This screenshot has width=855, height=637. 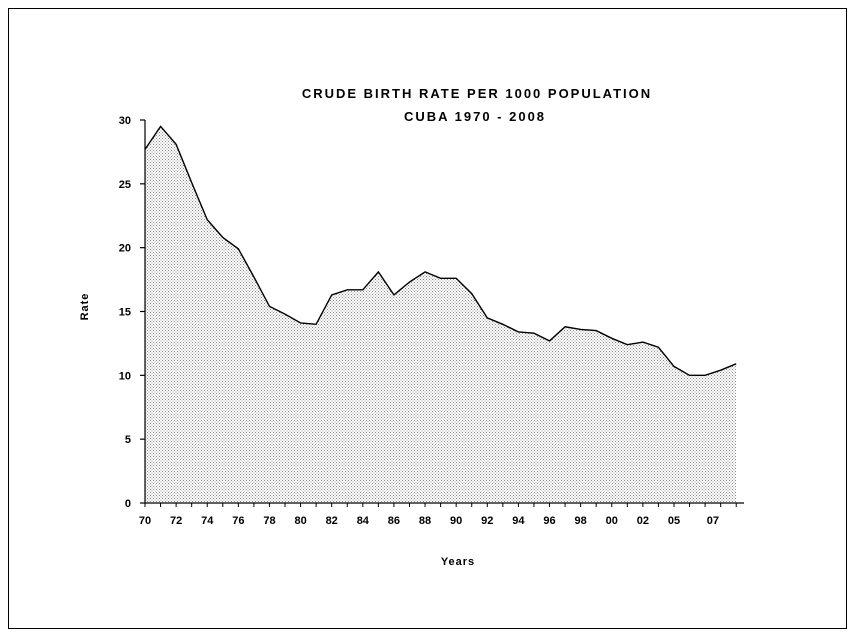 What do you see at coordinates (456, 521) in the screenshot?
I see `x-tick-label: 90` at bounding box center [456, 521].